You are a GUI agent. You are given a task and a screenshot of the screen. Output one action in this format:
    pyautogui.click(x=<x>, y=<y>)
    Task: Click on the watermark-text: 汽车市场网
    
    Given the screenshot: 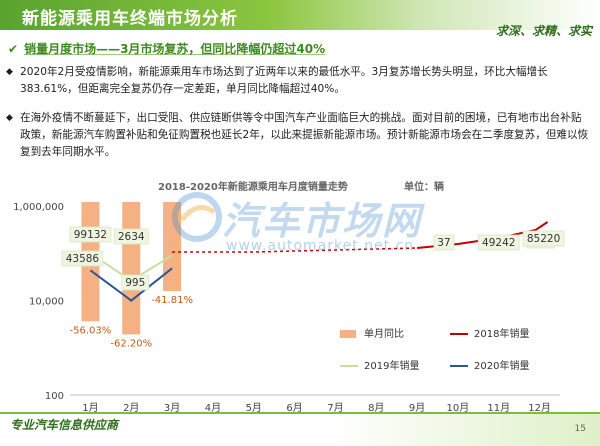 What is the action you would take?
    pyautogui.click(x=322, y=221)
    